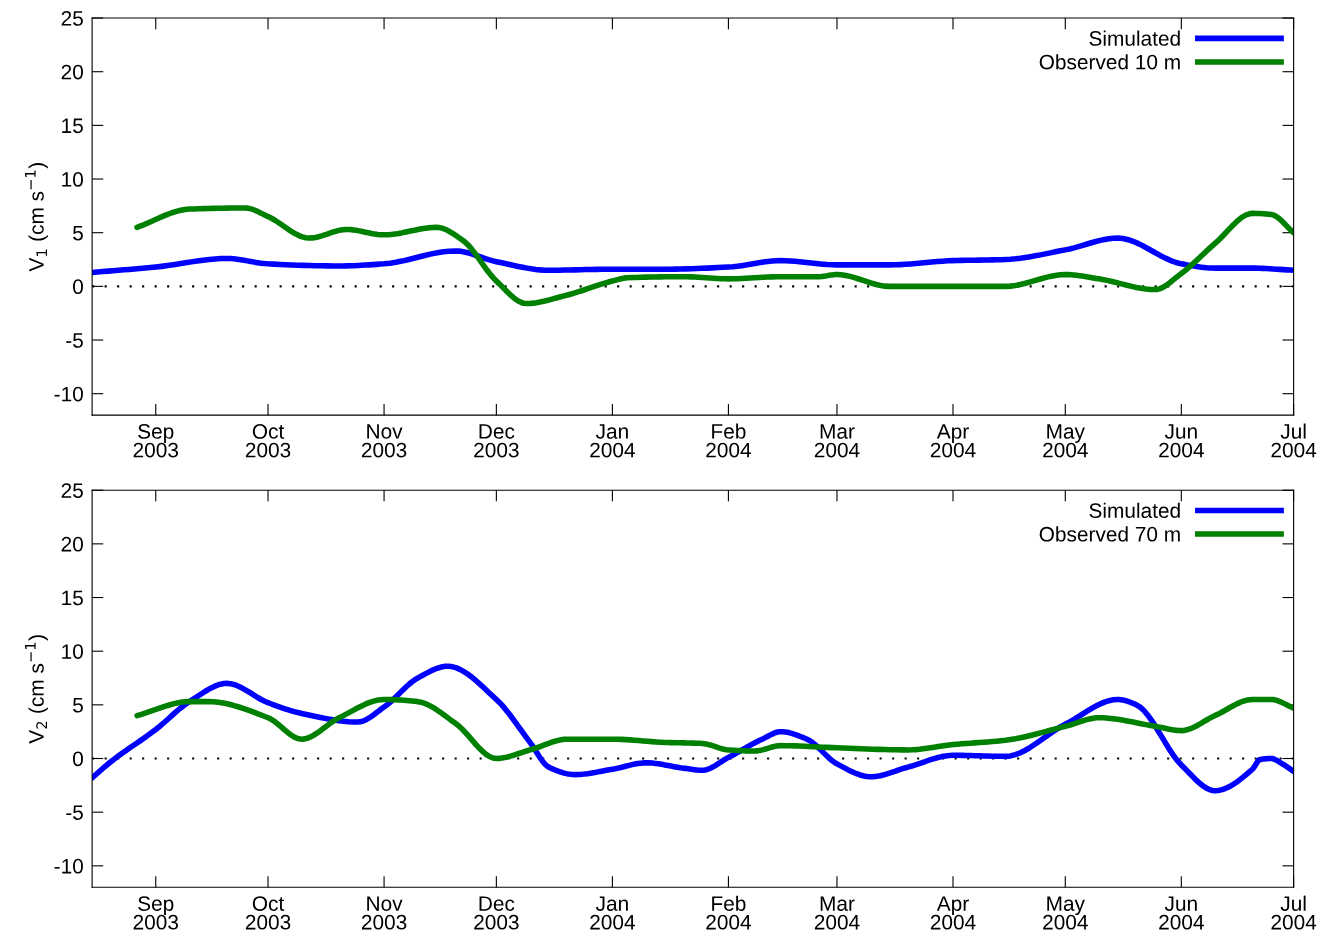 The width and height of the screenshot is (1335, 950). What do you see at coordinates (1109, 62) in the screenshot?
I see `legend-label: Observed 10 m` at bounding box center [1109, 62].